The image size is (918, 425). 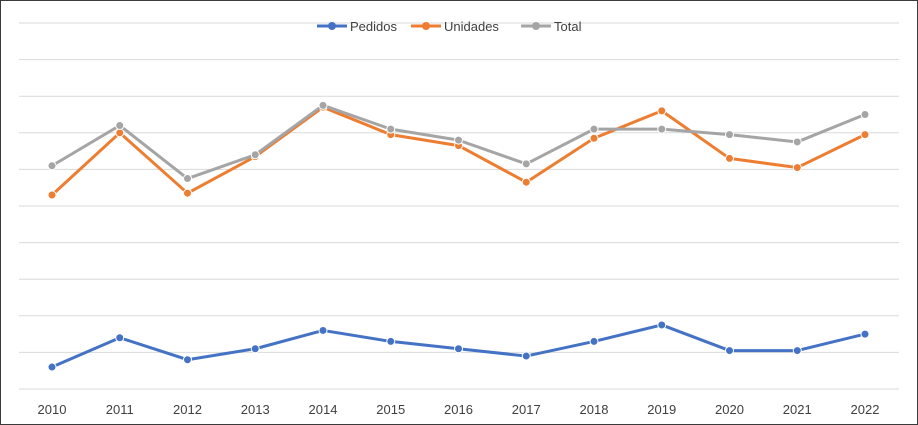 I want to click on legend-label: Pedidos, so click(x=373, y=26).